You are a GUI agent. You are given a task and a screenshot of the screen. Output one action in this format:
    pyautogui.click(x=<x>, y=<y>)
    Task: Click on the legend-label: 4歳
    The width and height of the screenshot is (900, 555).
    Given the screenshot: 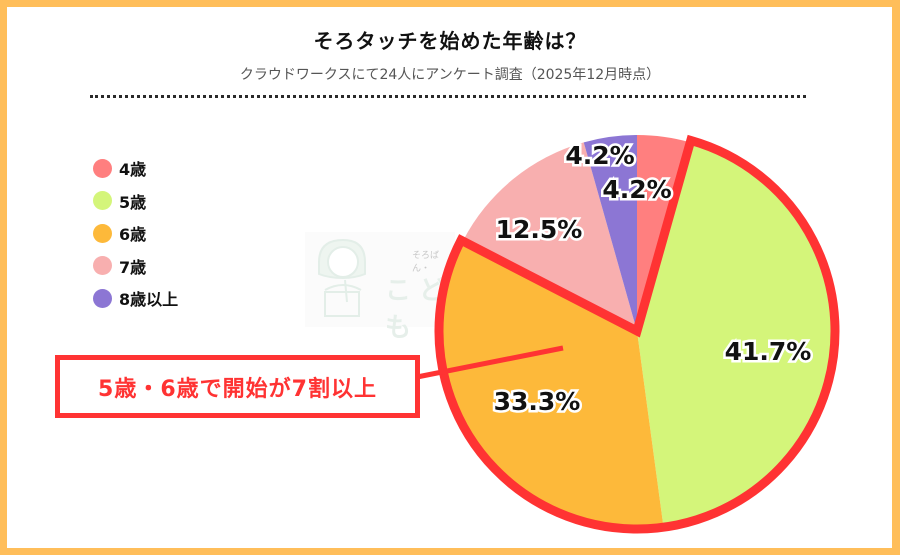 What is the action you would take?
    pyautogui.click(x=133, y=169)
    